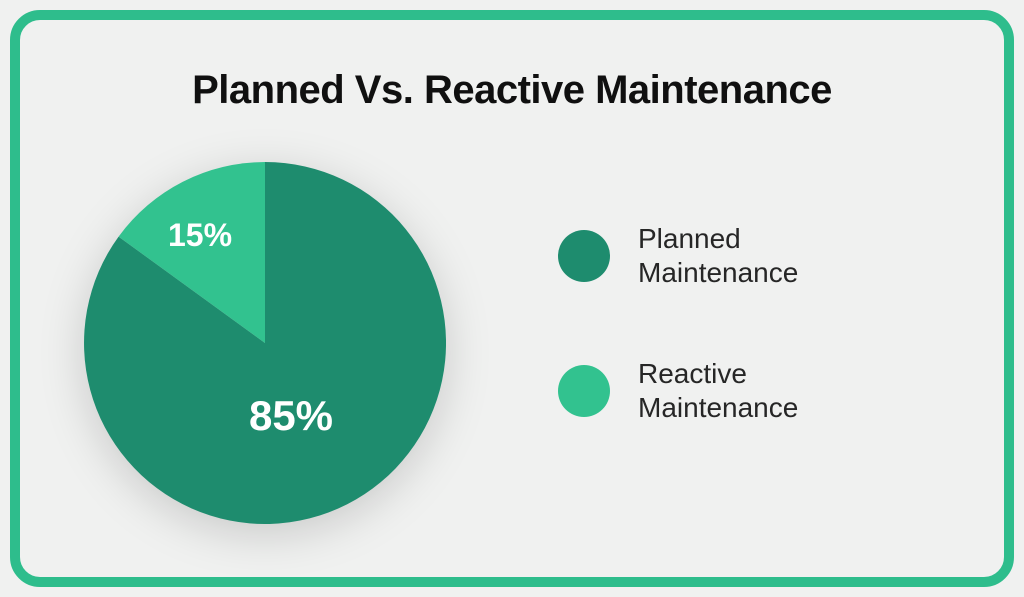  Describe the element at coordinates (200, 235) in the screenshot. I see `pie-value-label-reactive: 15%` at that location.